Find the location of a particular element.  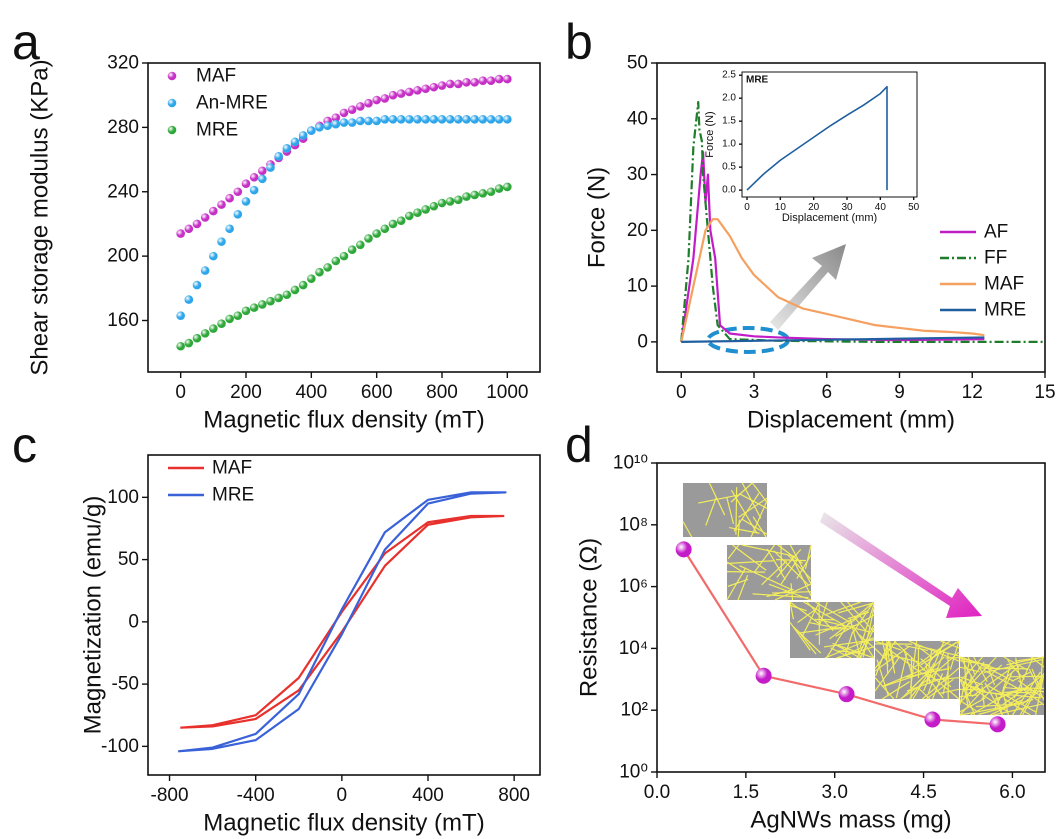

y-tick-label: 0.5 is located at coordinates (729, 167).